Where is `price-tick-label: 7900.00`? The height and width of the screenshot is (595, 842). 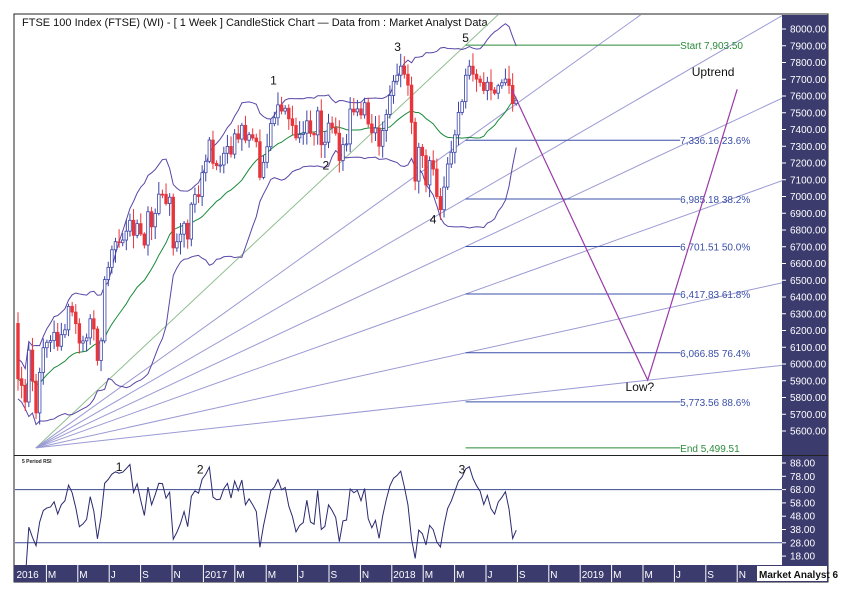
price-tick-label: 7900.00 is located at coordinates (808, 46).